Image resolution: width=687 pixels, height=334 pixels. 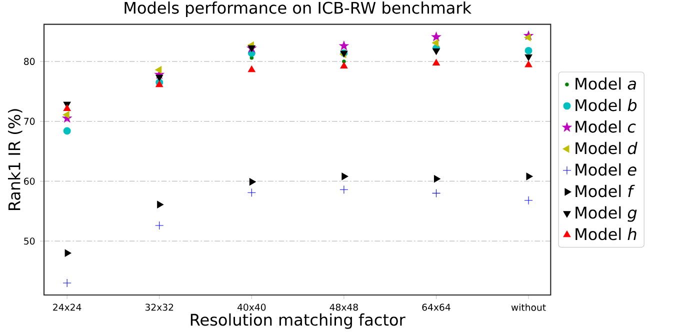 I want to click on x-tick-label: 48x48, so click(x=344, y=307).